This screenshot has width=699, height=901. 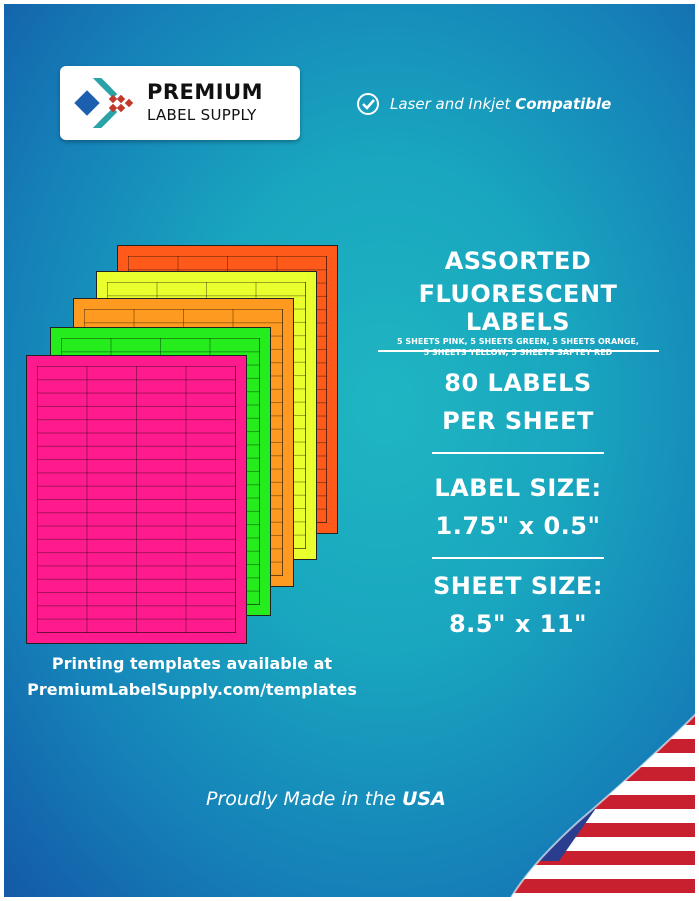 I want to click on label-size-heading: LABEL SIZE:, so click(x=518, y=488).